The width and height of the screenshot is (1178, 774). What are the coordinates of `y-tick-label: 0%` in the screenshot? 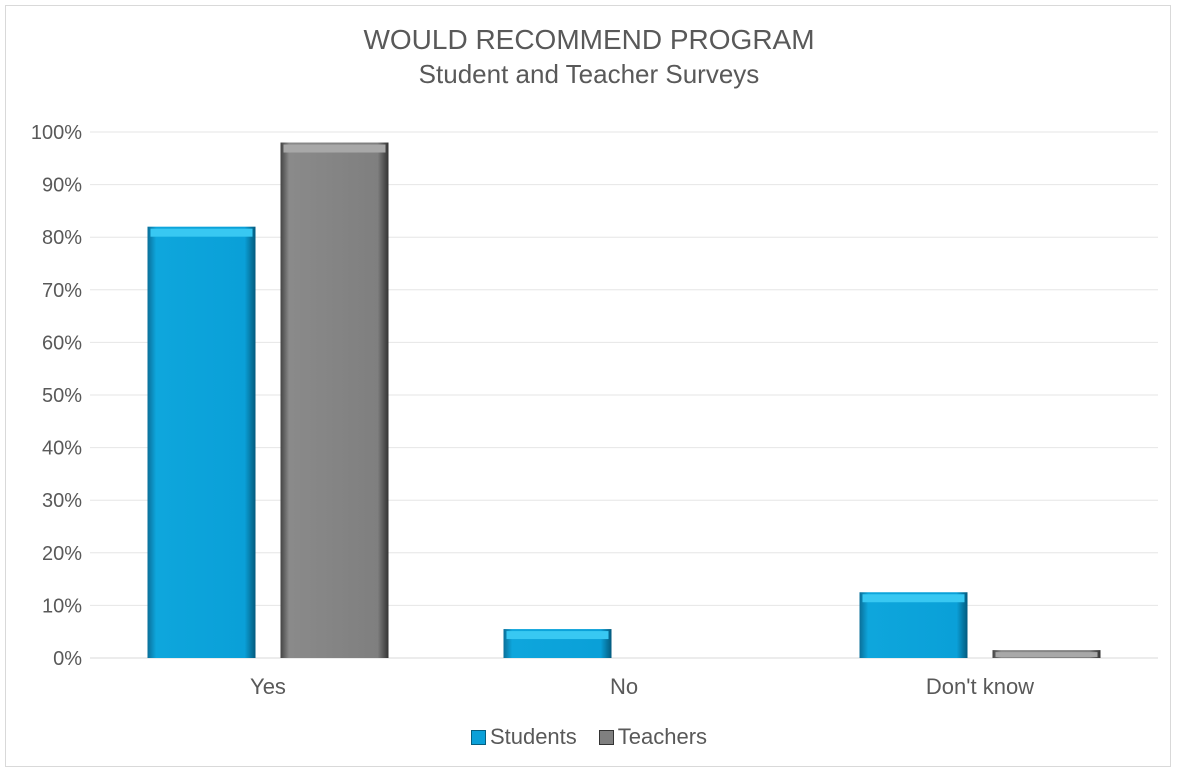 It's located at (67, 659).